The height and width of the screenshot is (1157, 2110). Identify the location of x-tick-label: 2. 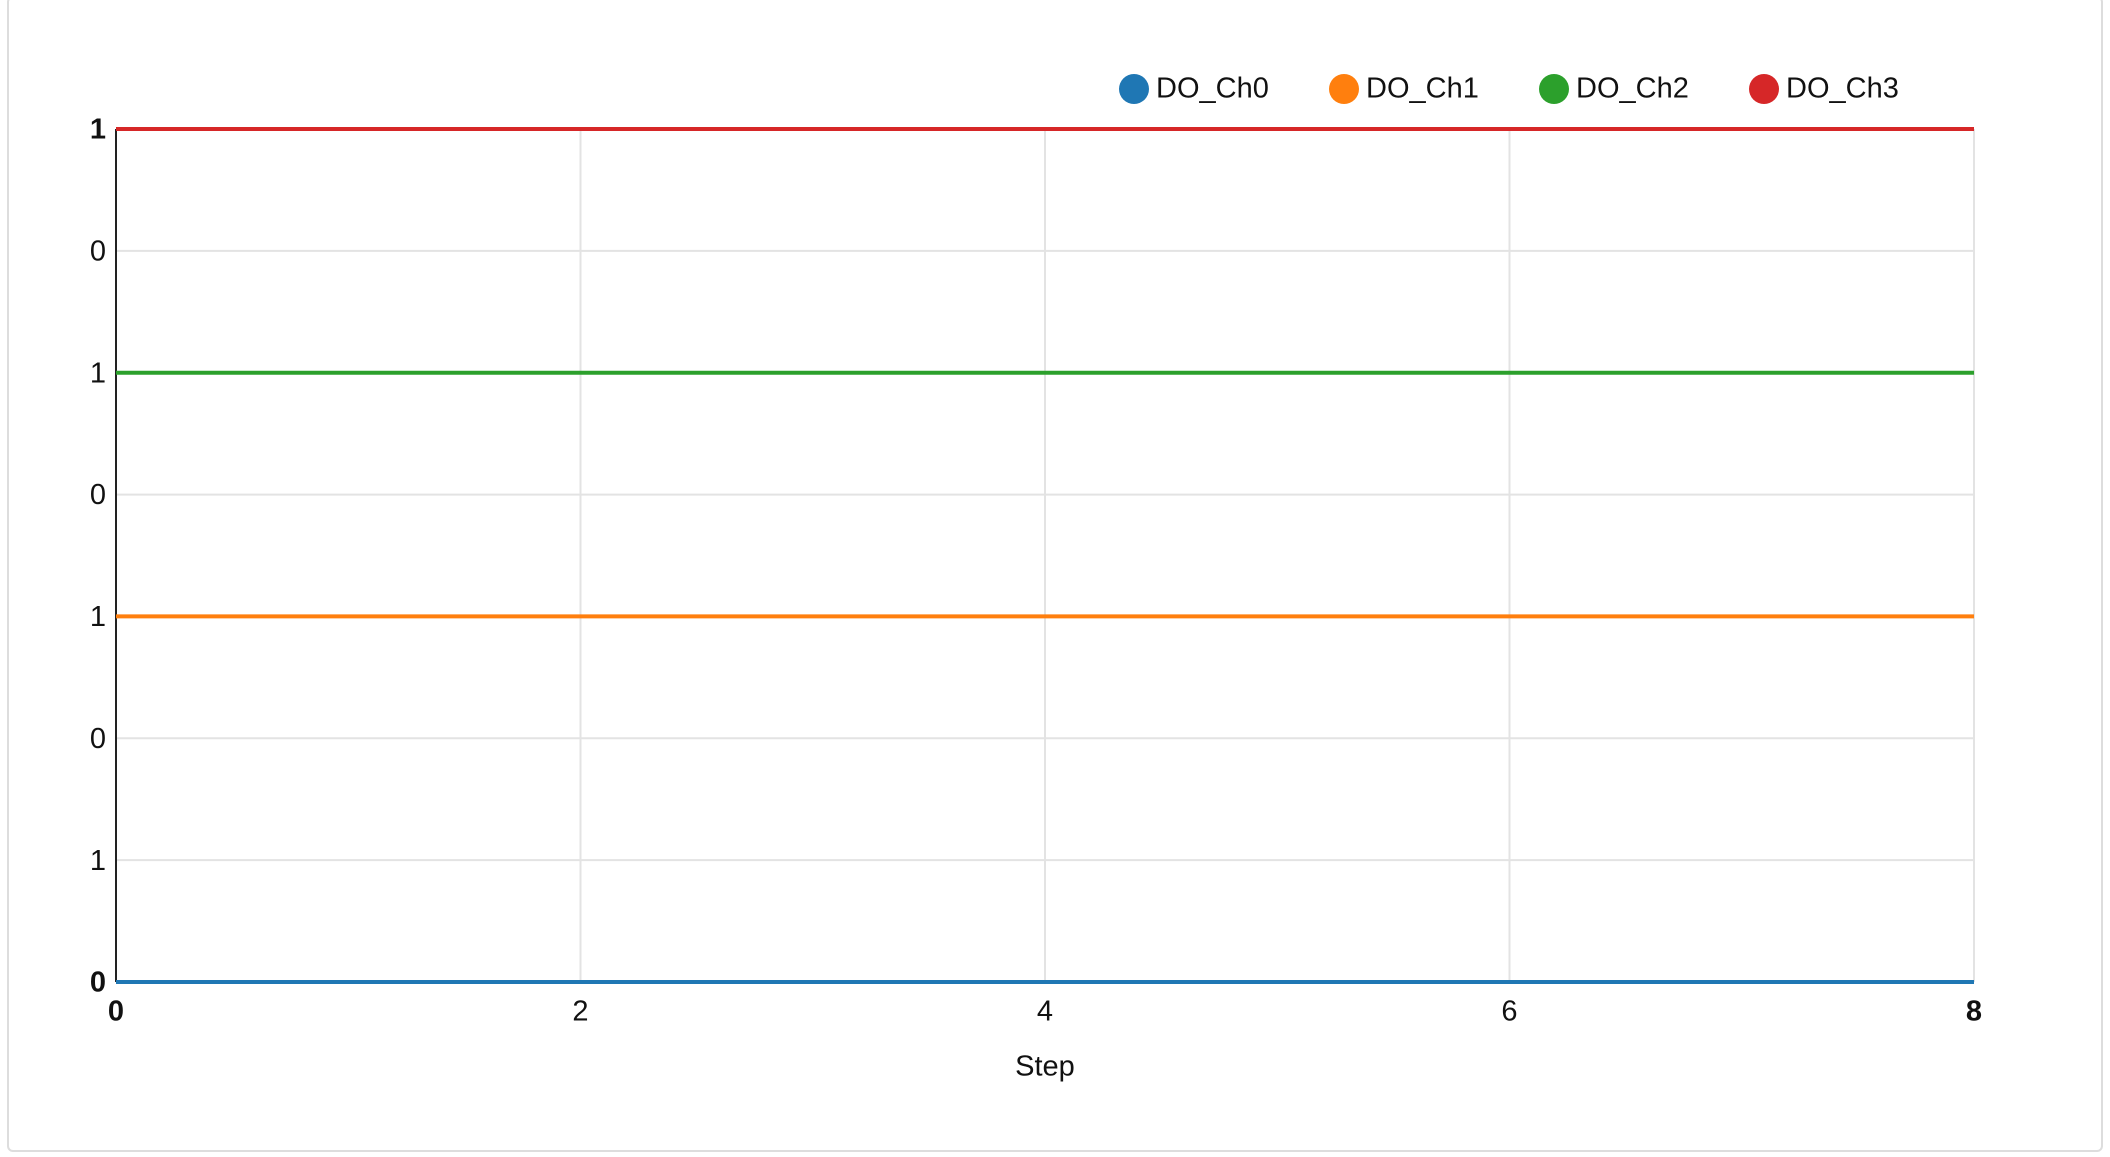
(580, 1012).